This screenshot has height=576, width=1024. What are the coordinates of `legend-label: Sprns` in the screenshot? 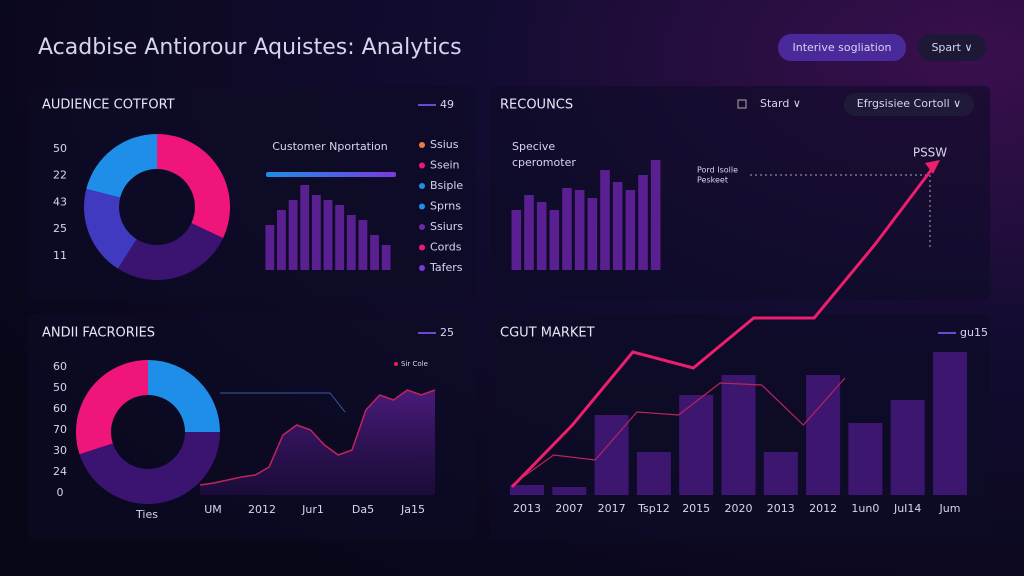 It's located at (445, 206).